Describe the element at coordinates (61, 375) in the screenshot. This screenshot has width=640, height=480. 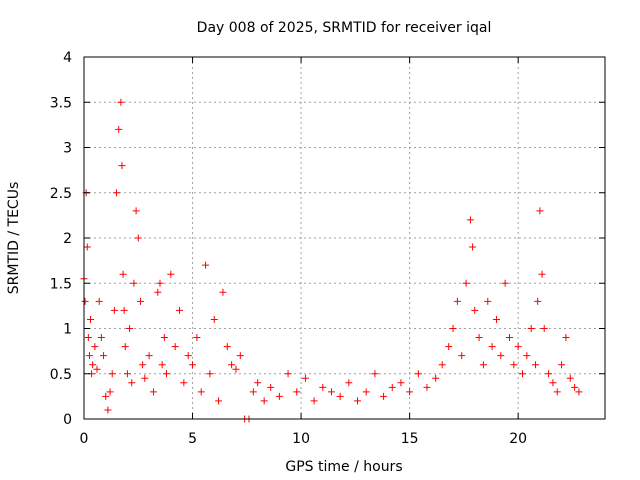
I see `y-tick-label: 0.5` at that location.